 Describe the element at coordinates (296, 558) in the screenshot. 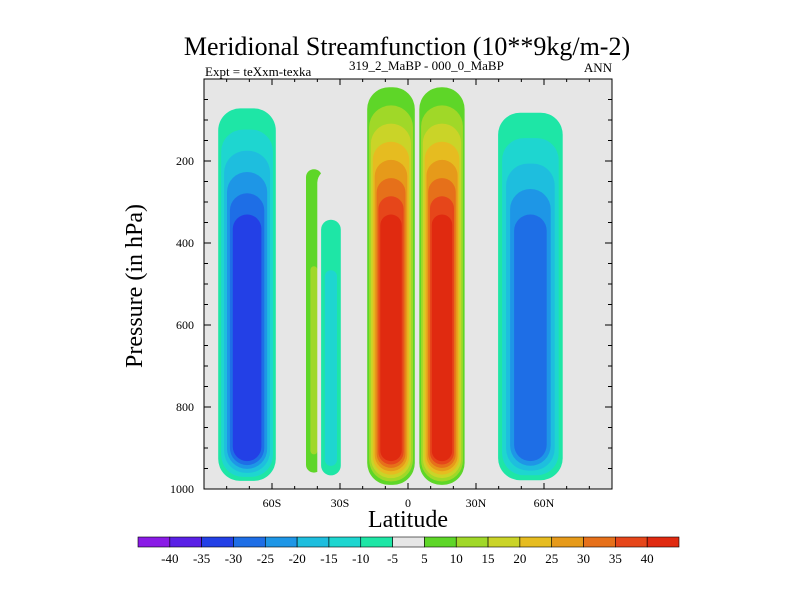

I see `colorbar-label: -20` at that location.